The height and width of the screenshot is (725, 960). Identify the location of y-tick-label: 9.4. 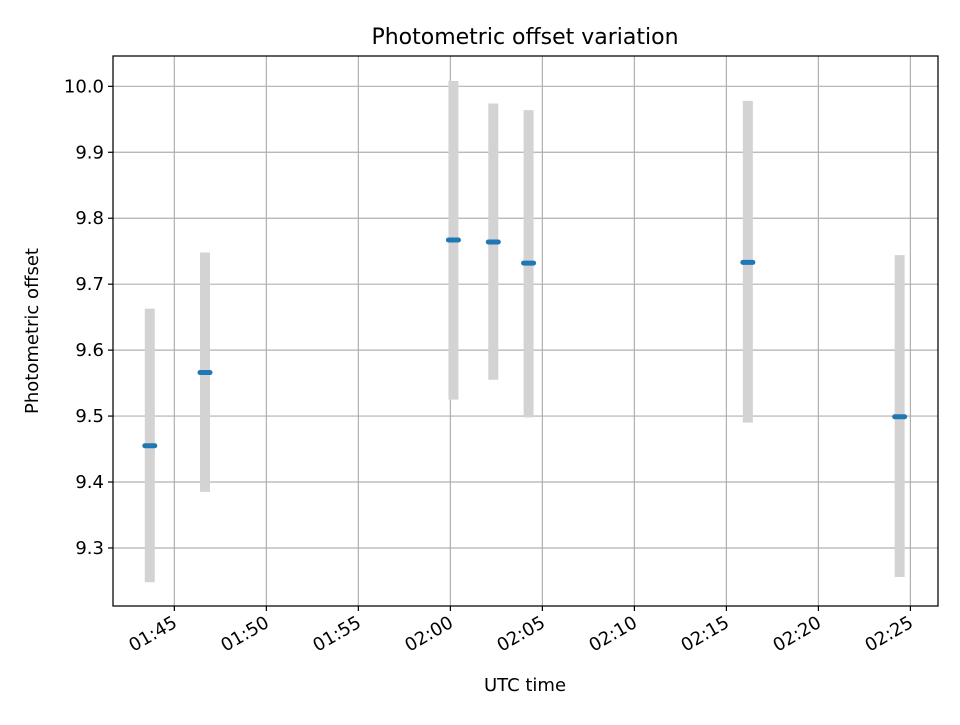
(89, 482).